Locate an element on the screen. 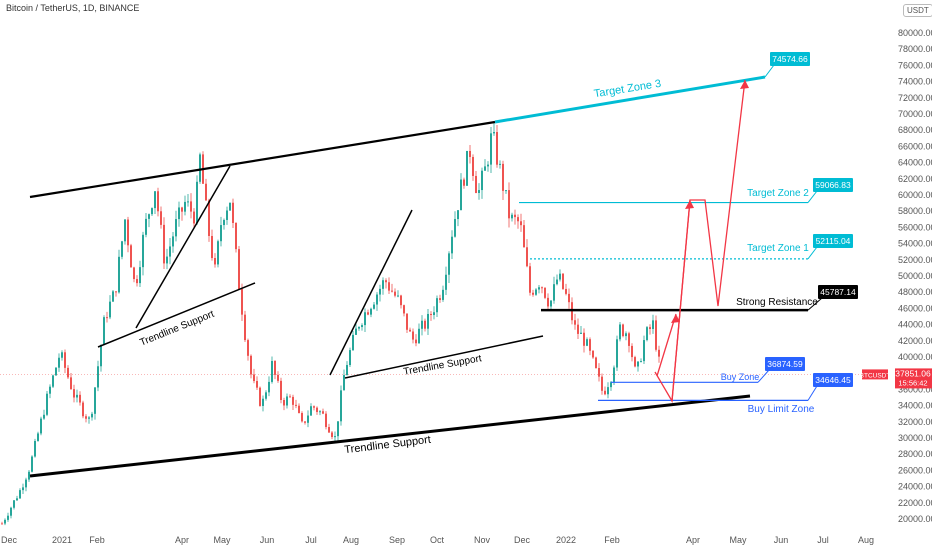 This screenshot has width=932, height=550. current-price-badge is located at coordinates (913, 378).